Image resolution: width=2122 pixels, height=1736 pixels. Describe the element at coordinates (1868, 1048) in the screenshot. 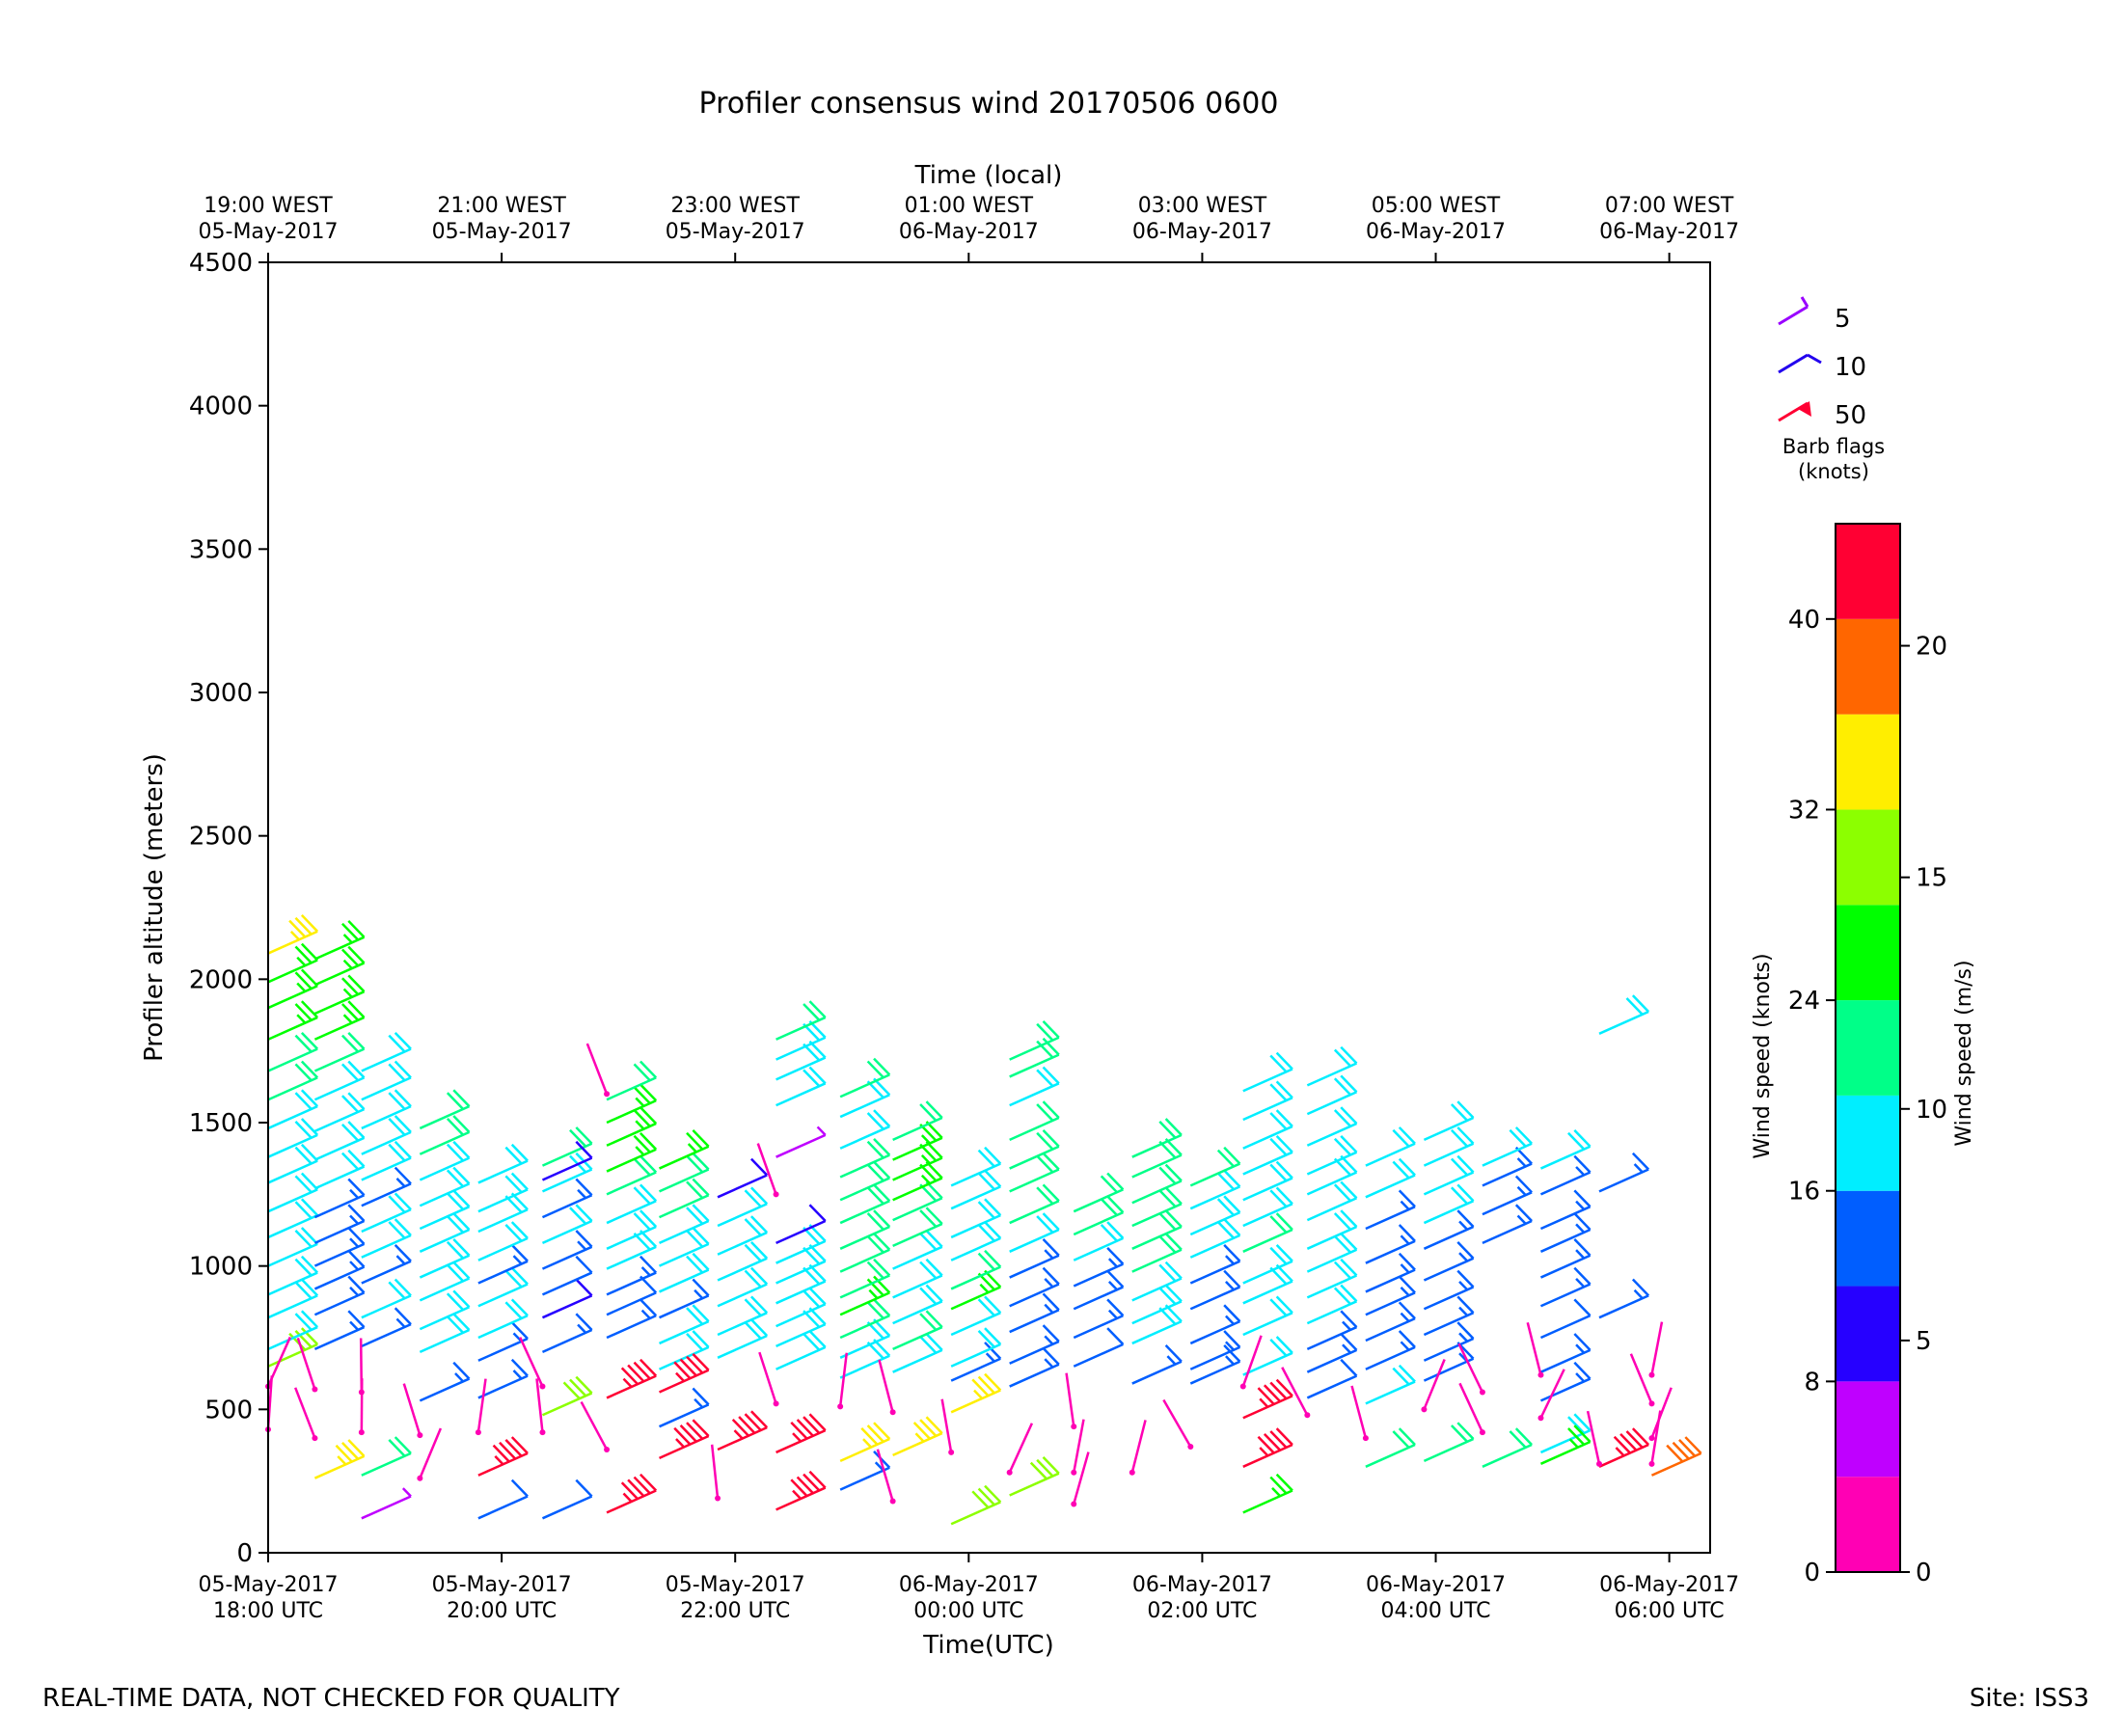

I see `colorbar-frame` at that location.